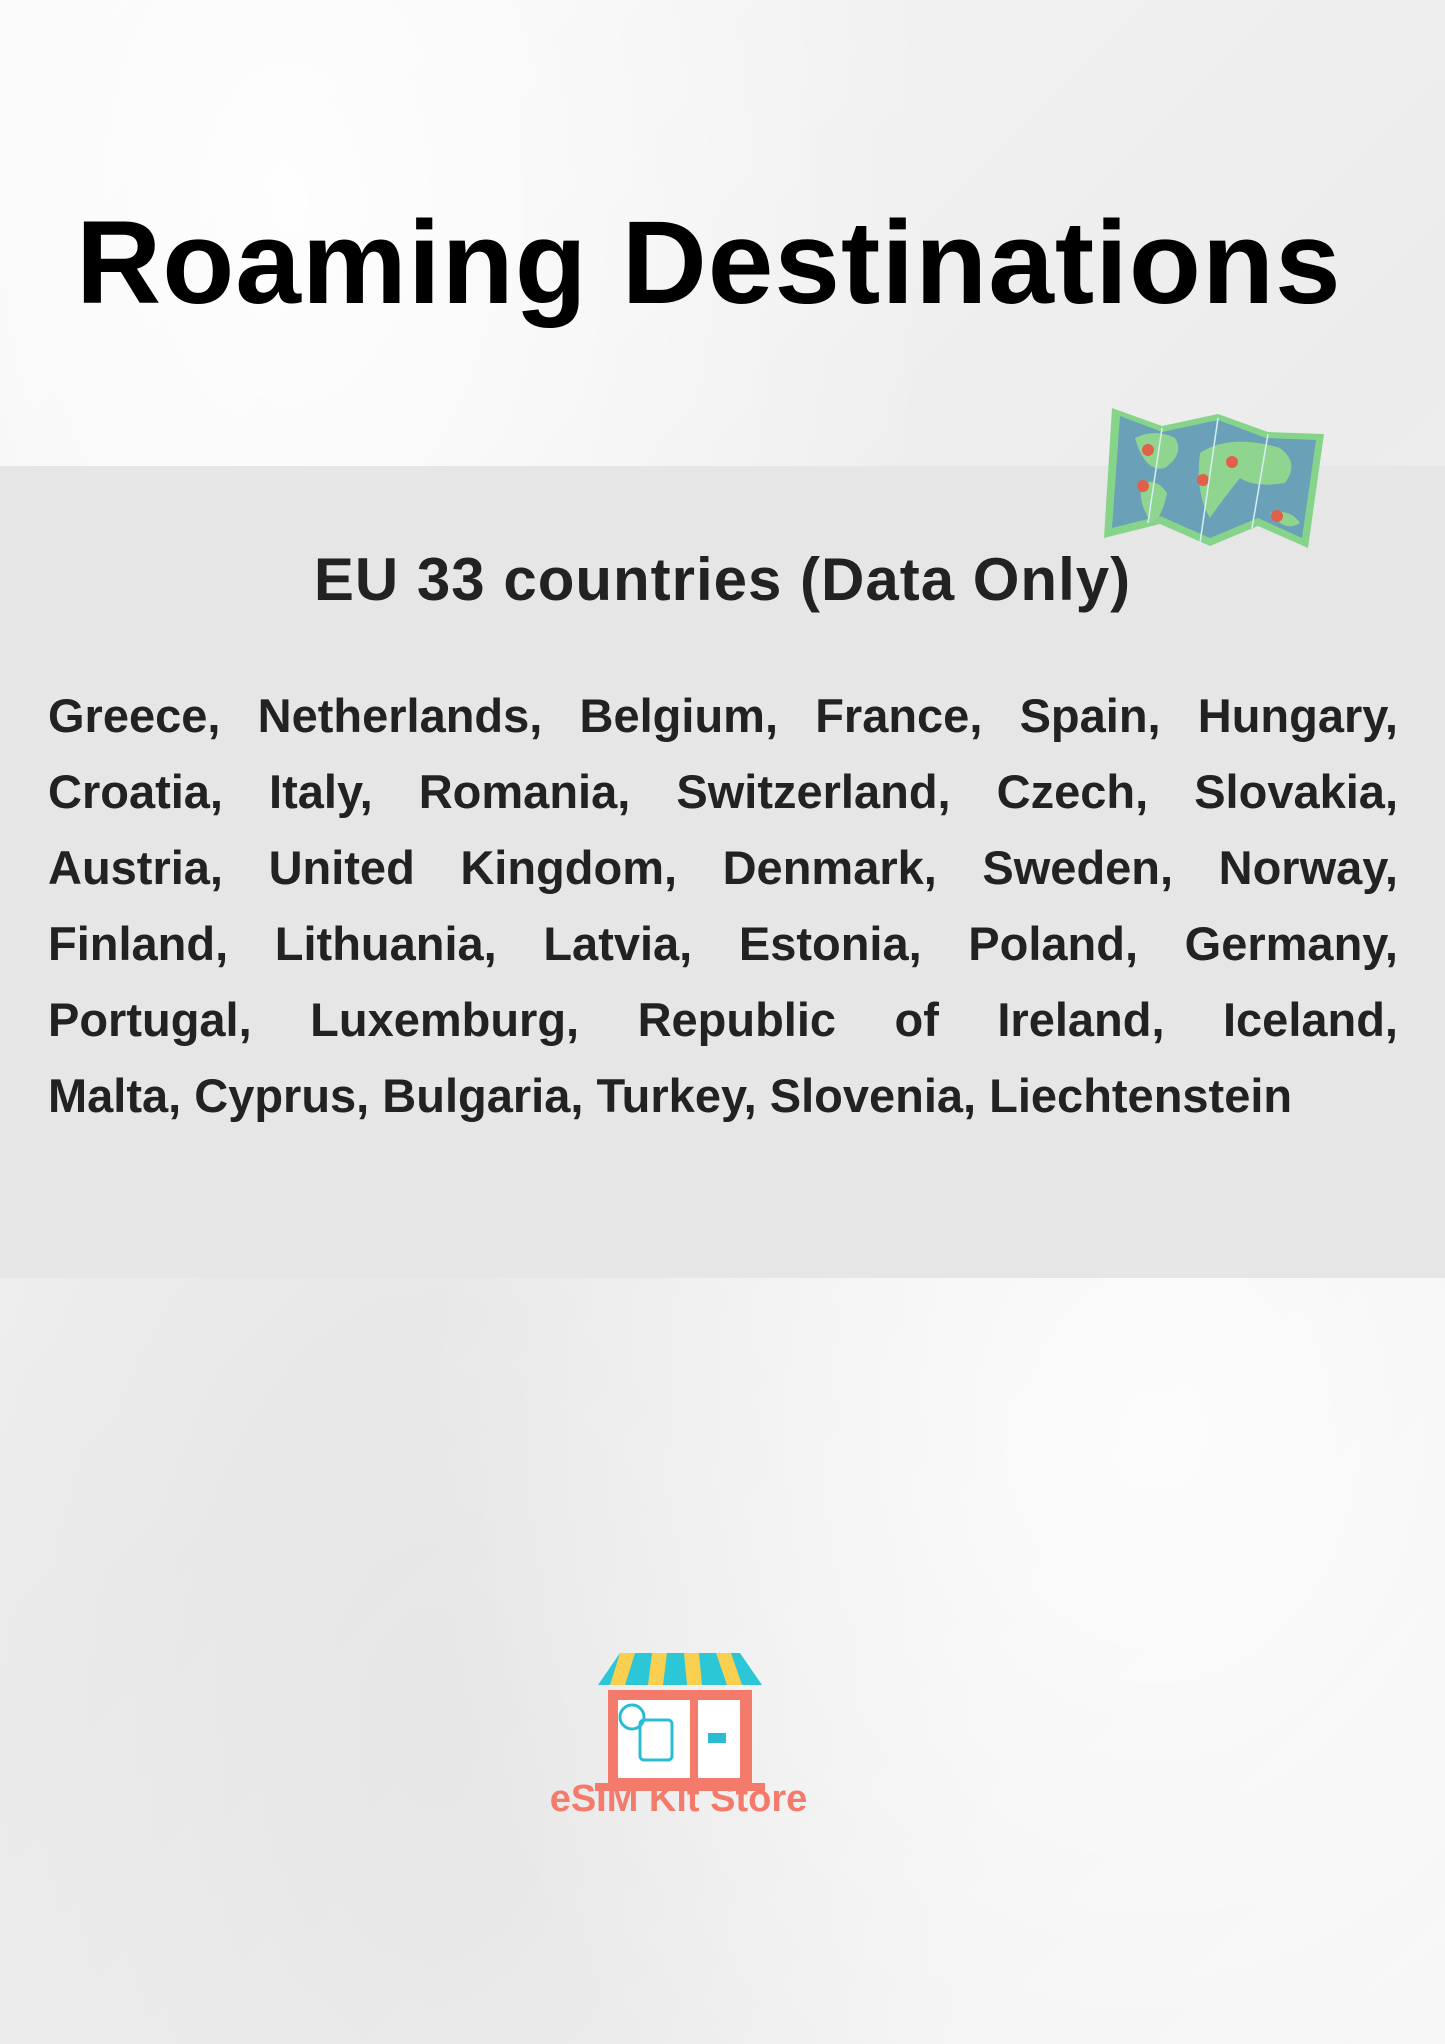 This screenshot has height=2044, width=1445. What do you see at coordinates (1214, 478) in the screenshot?
I see `world-map-icon` at bounding box center [1214, 478].